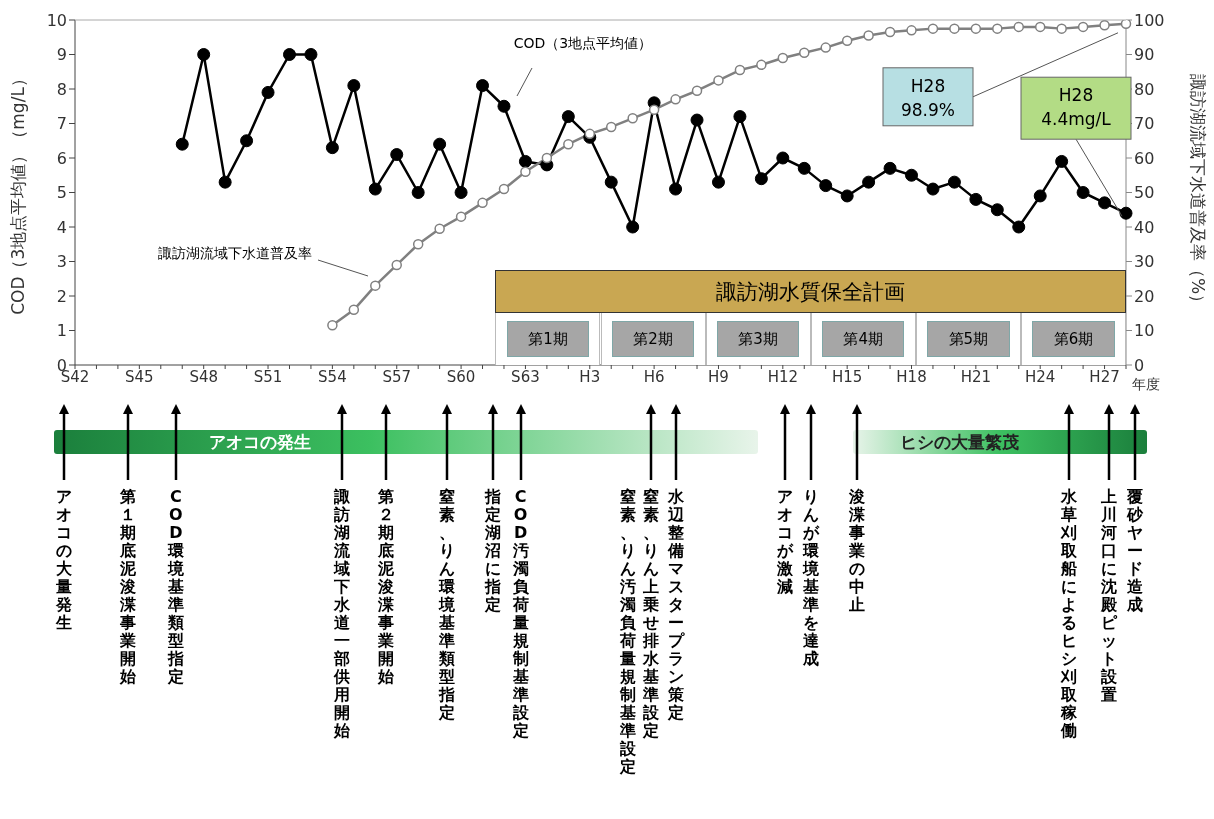  What do you see at coordinates (911, 376) in the screenshot?
I see `x-tick-label: H18` at bounding box center [911, 376].